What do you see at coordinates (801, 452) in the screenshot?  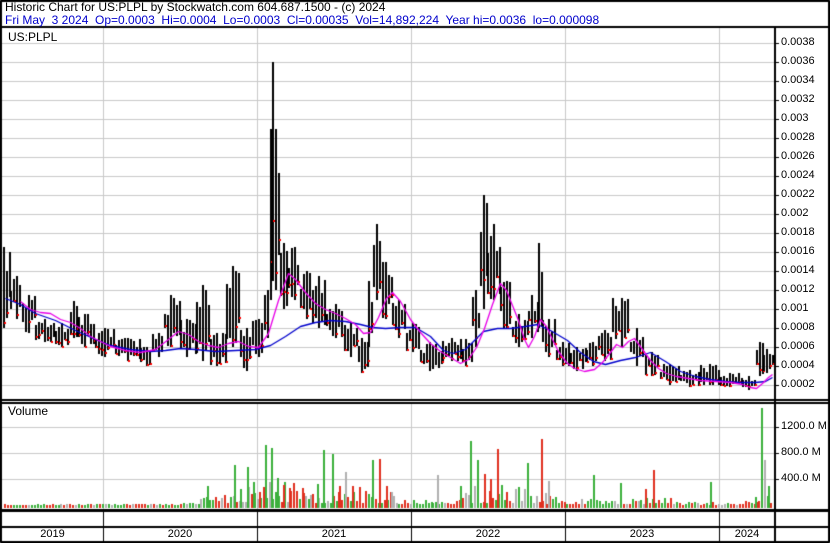 I see `volume-axis-tick-label: 800.0 M` at bounding box center [801, 452].